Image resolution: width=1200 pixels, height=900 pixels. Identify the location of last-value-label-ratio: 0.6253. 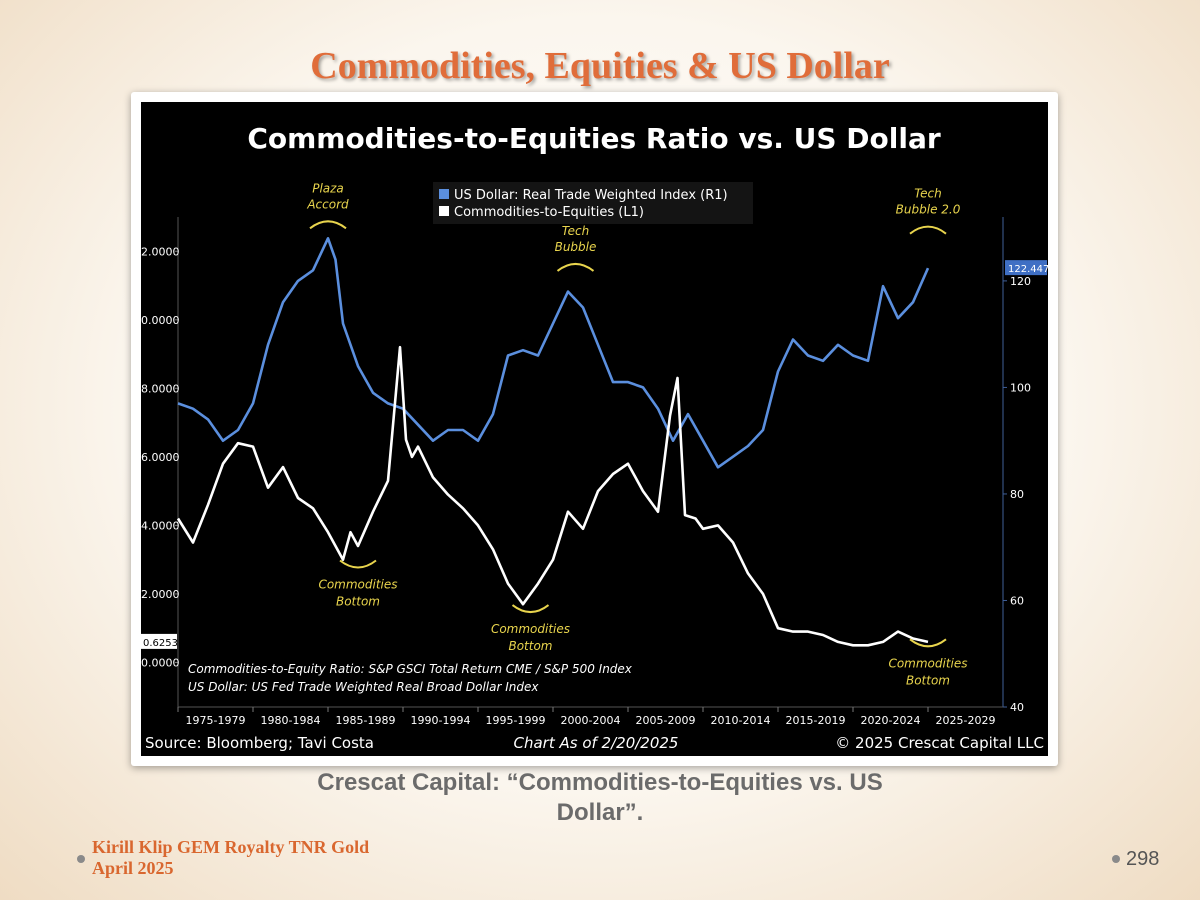
(160, 643).